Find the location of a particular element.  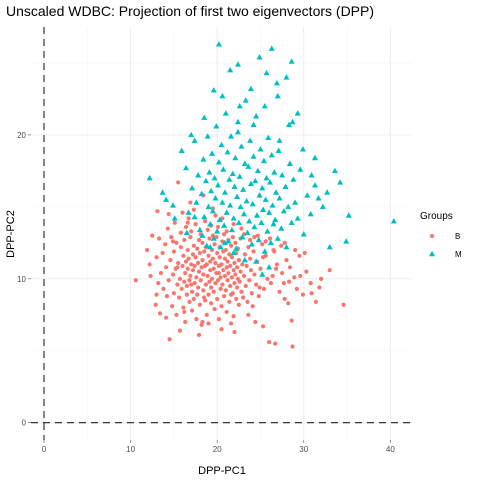

legend-item-b: B is located at coordinates (444, 236).